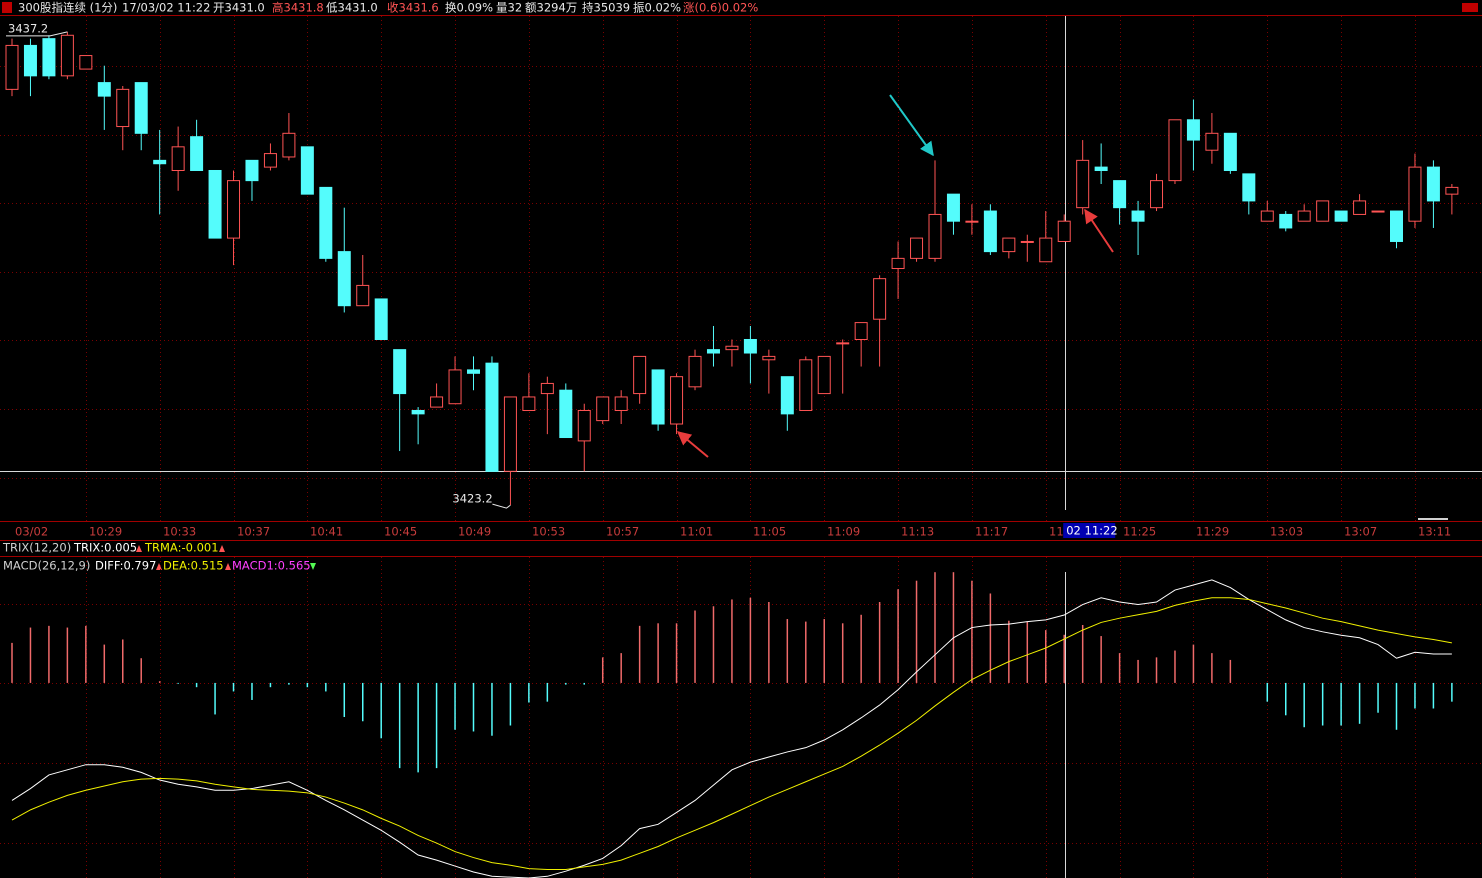  What do you see at coordinates (1360, 532) in the screenshot?
I see `x-tick-label: 13:07` at bounding box center [1360, 532].